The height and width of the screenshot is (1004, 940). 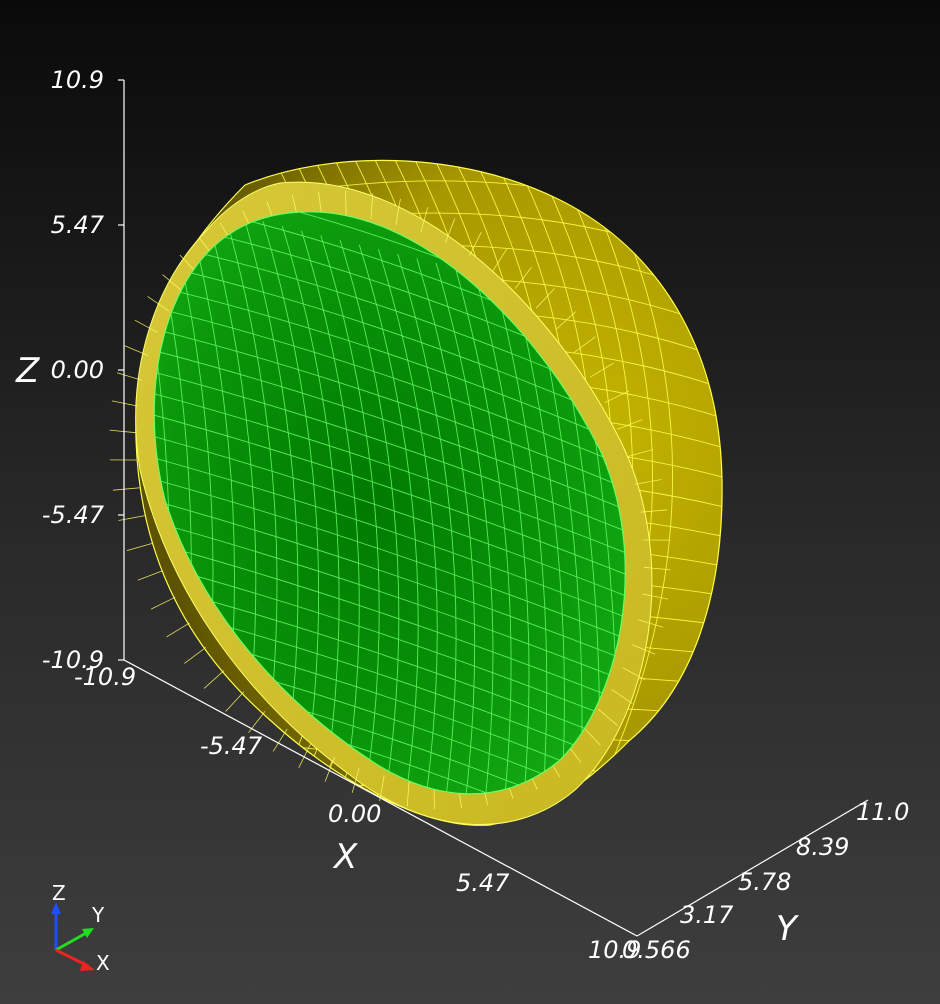 What do you see at coordinates (73, 660) in the screenshot?
I see `z-tick-label: -10.9` at bounding box center [73, 660].